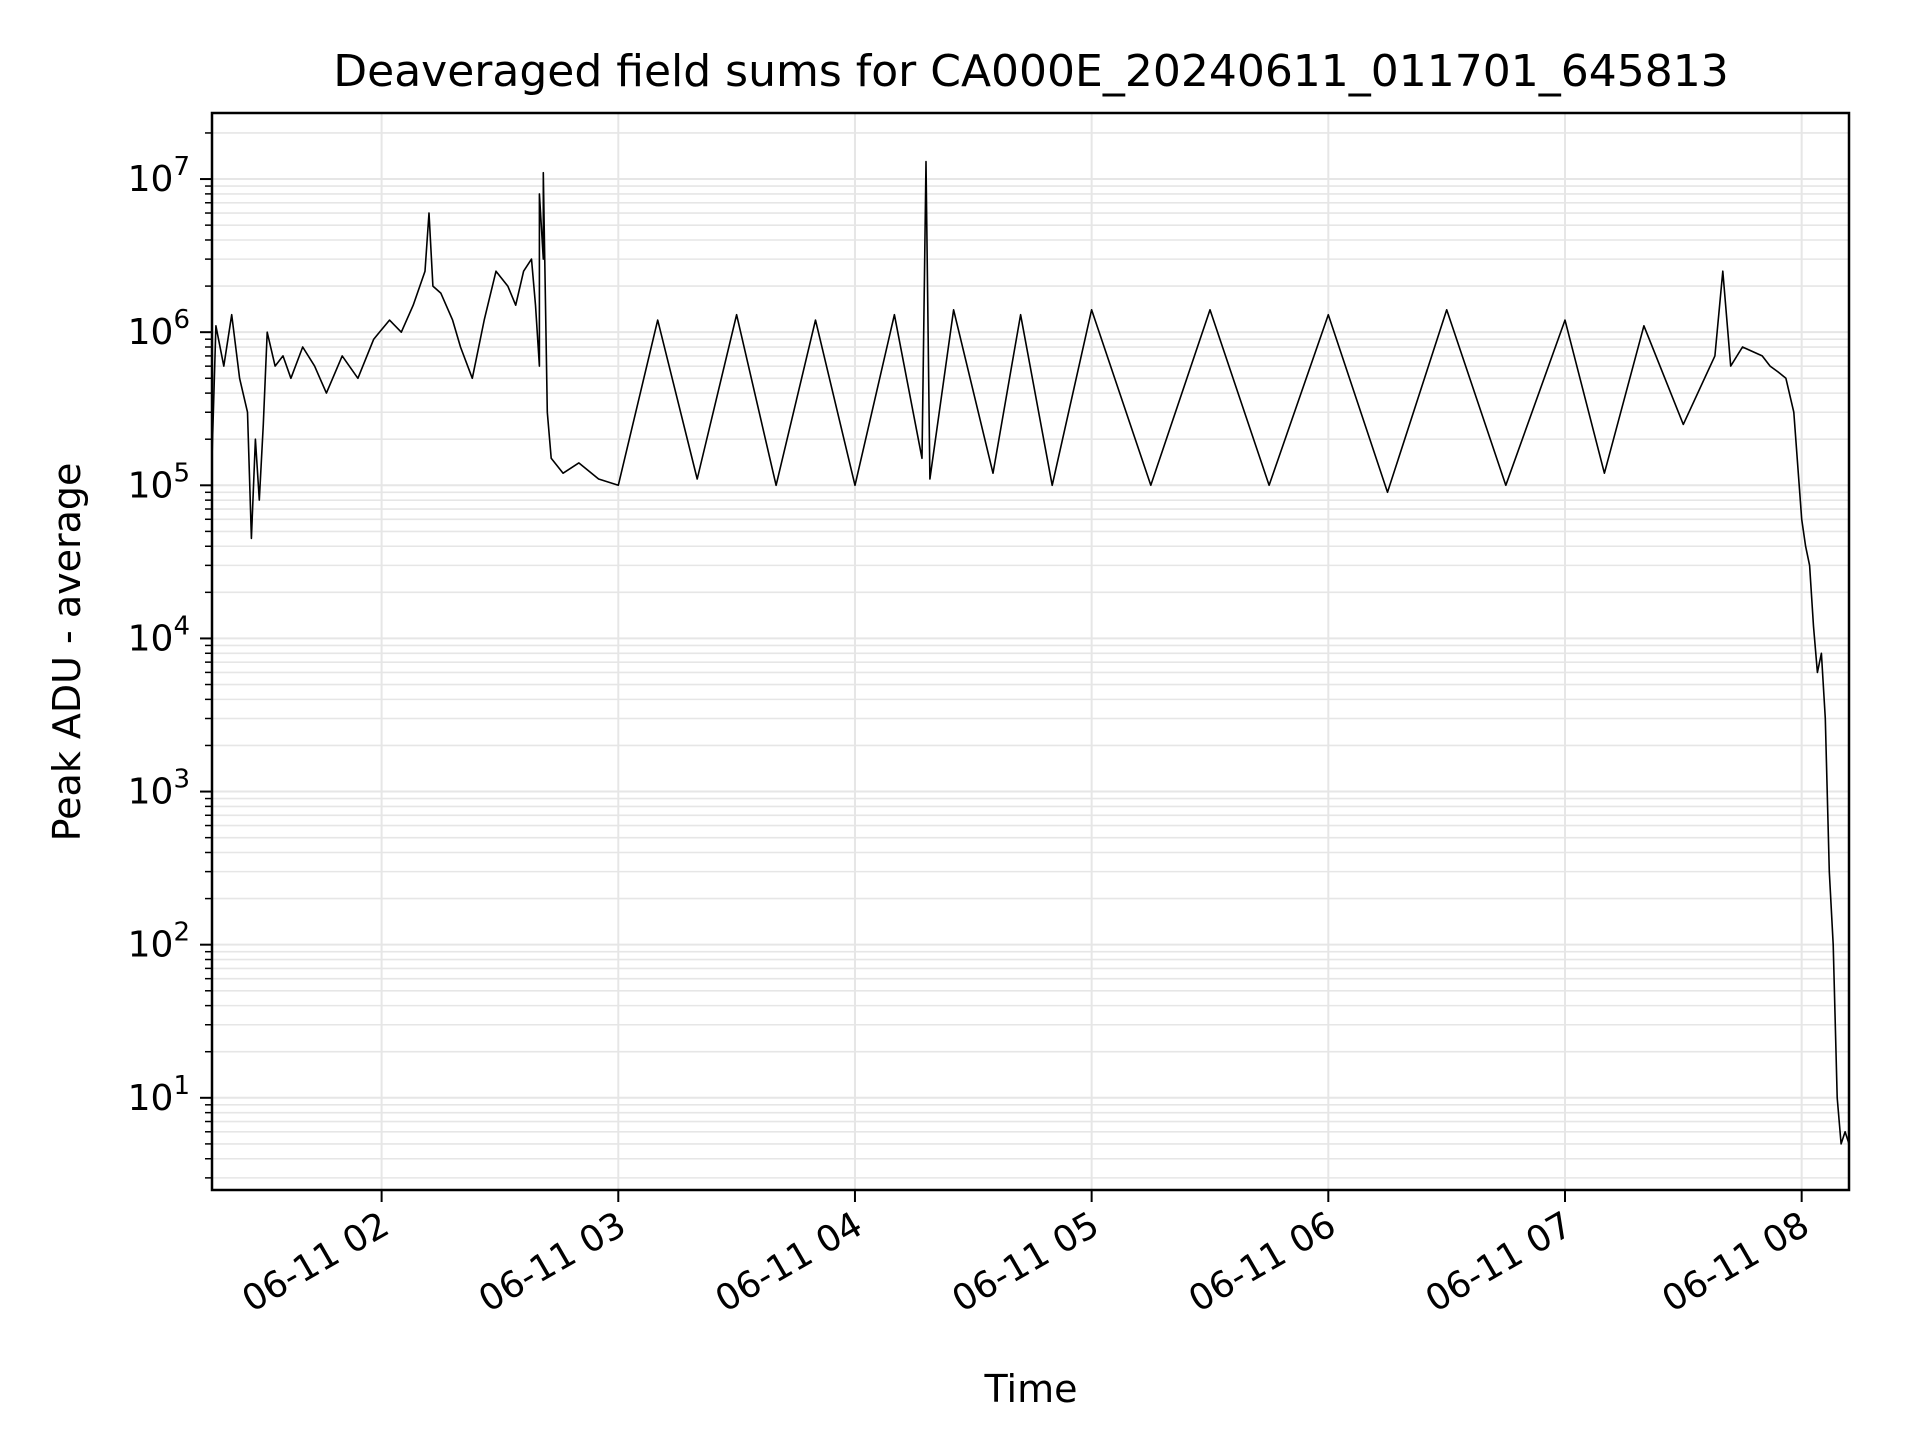 The image size is (1920, 1440). What do you see at coordinates (159, 789) in the screenshot?
I see `y-tick-label: 10³` at bounding box center [159, 789].